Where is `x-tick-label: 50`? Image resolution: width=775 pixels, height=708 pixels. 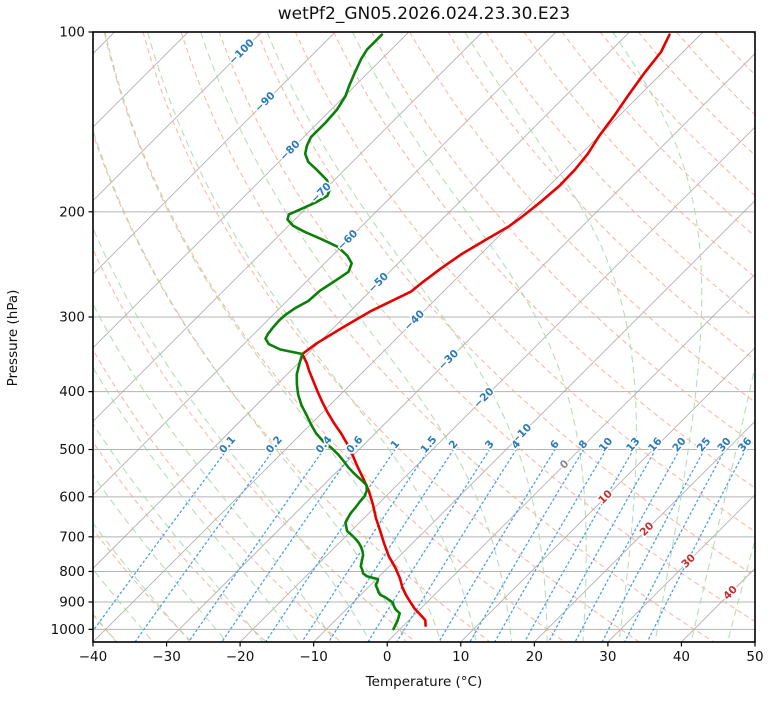
x-tick-label: 50 is located at coordinates (754, 657).